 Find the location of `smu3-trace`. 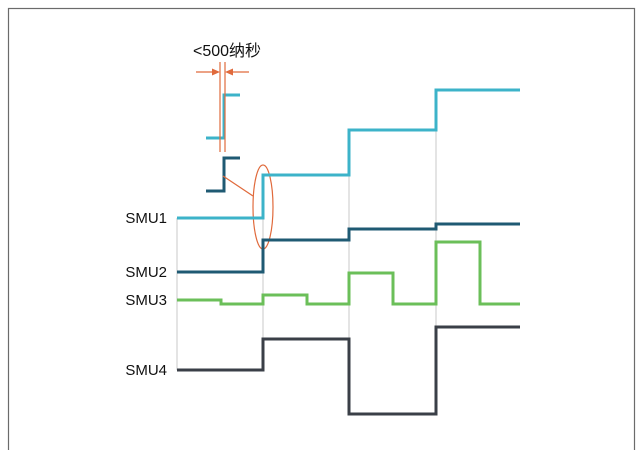

smu3-trace is located at coordinates (348, 273).